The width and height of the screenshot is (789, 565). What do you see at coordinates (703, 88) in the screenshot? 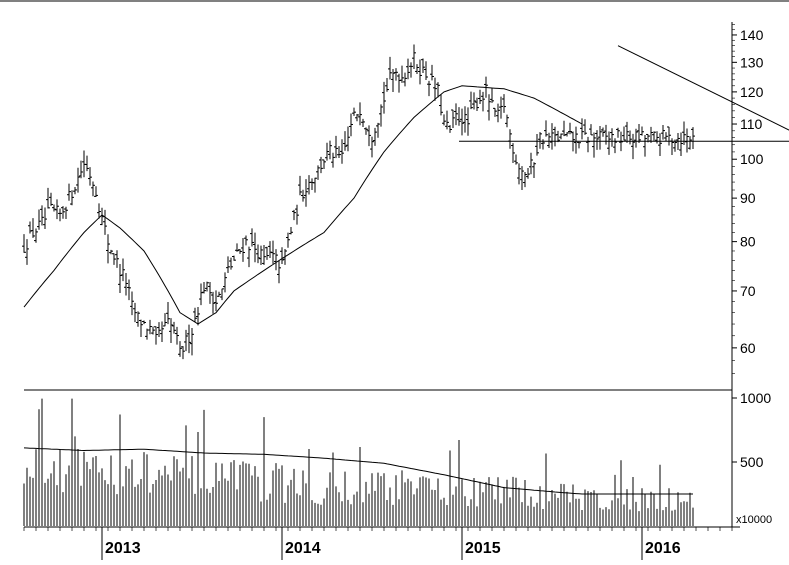
I see `downtrend-line-line` at bounding box center [703, 88].